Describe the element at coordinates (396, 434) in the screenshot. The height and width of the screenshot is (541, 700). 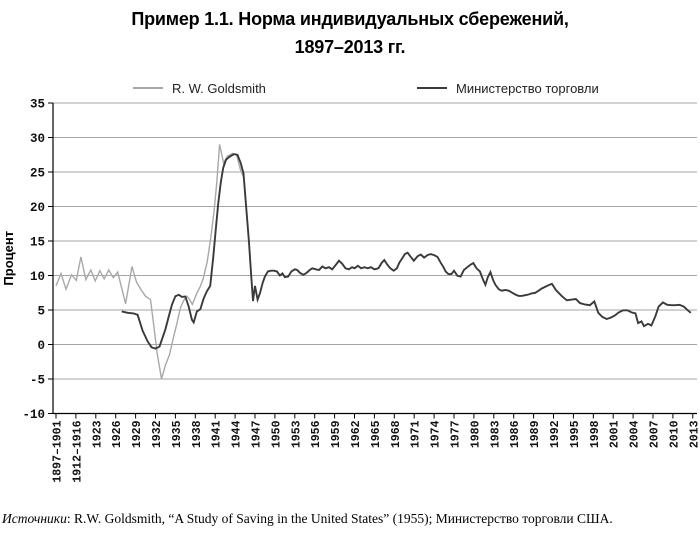
I see `x-tick-label: 1968` at that location.